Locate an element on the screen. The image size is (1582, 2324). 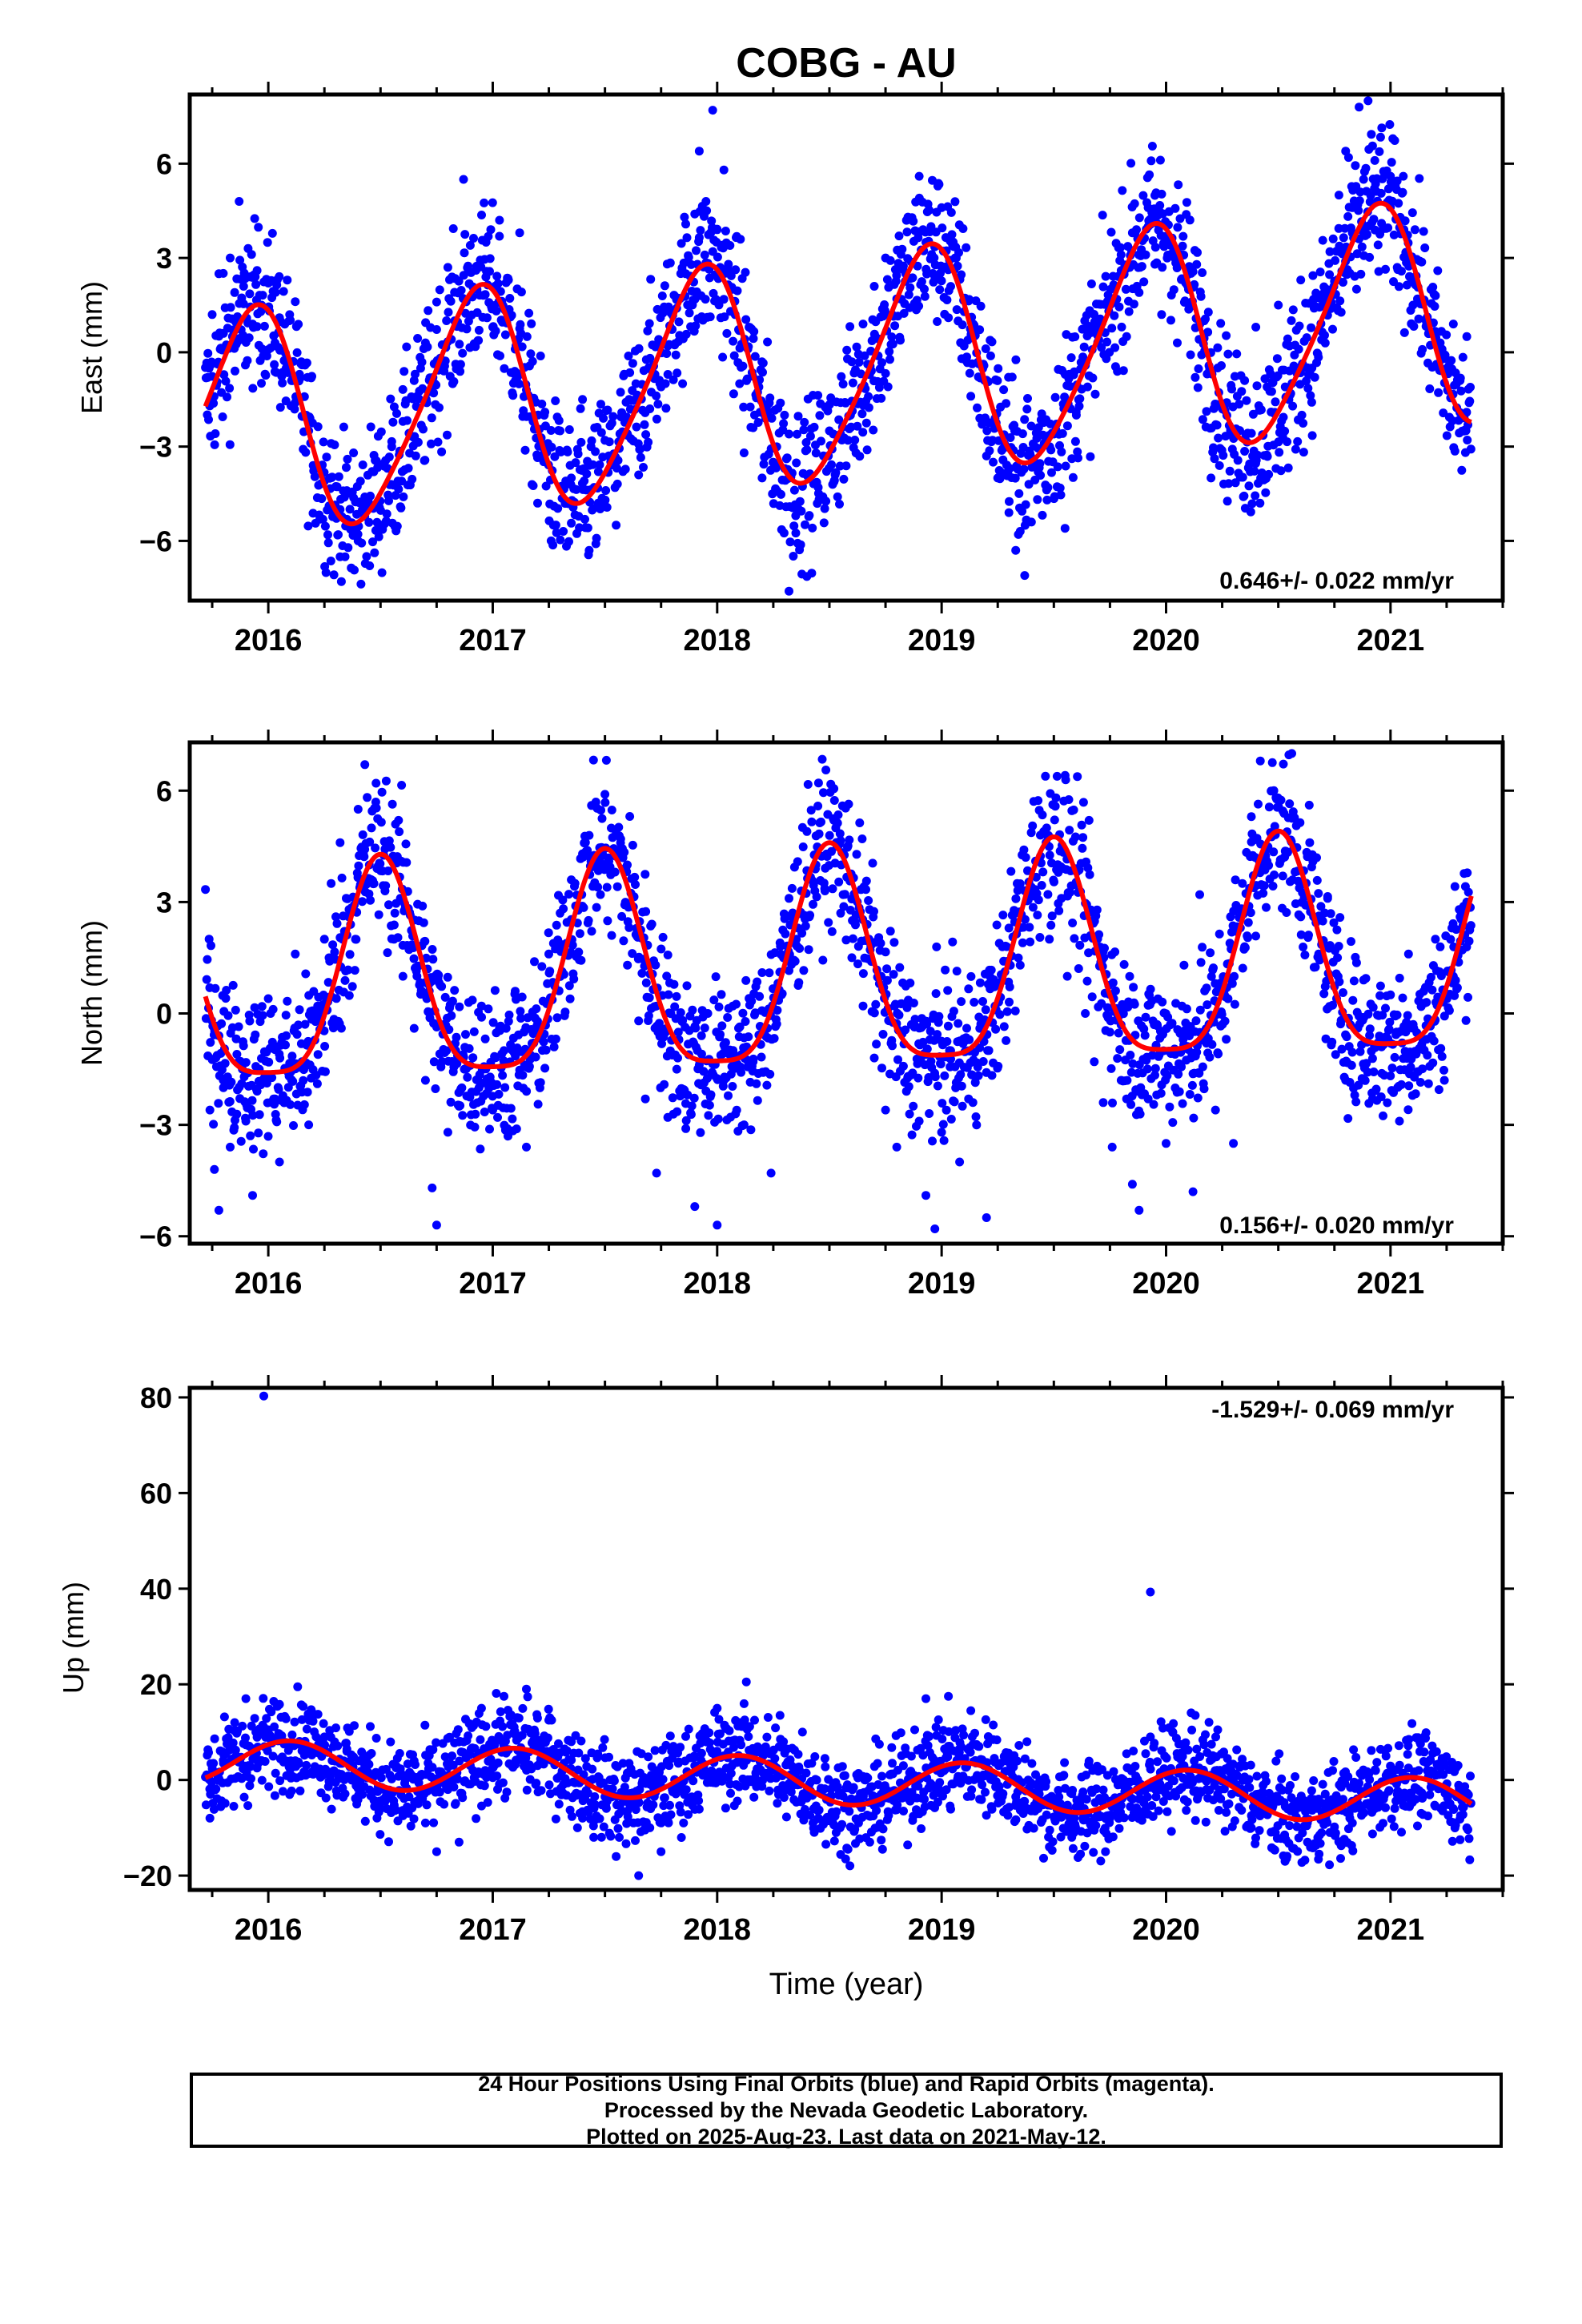
north-ylabel: North (mm) is located at coordinates (91, 993).